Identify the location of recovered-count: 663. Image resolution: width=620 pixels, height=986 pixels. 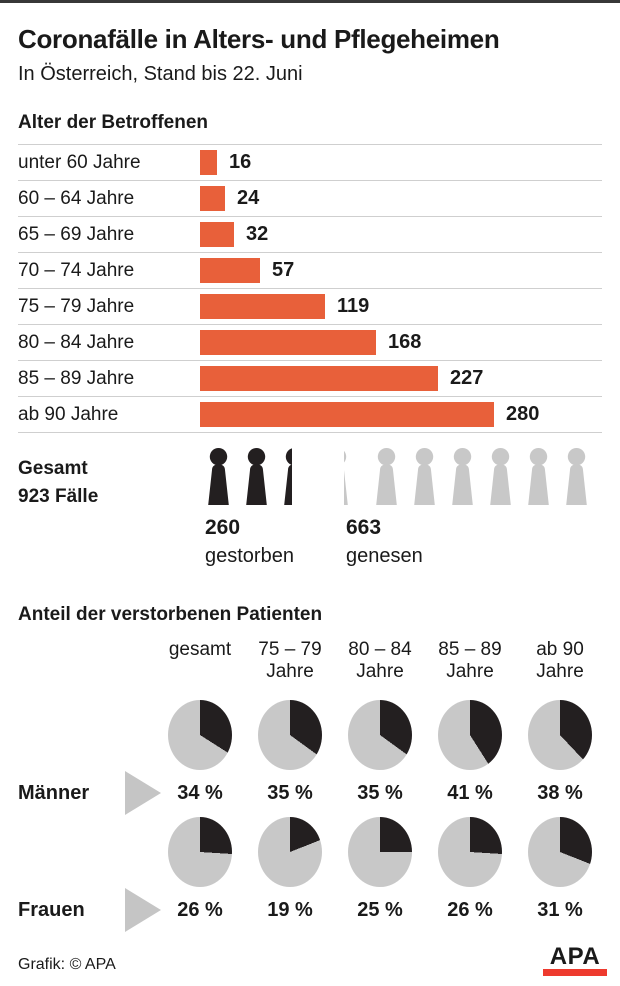
(363, 527).